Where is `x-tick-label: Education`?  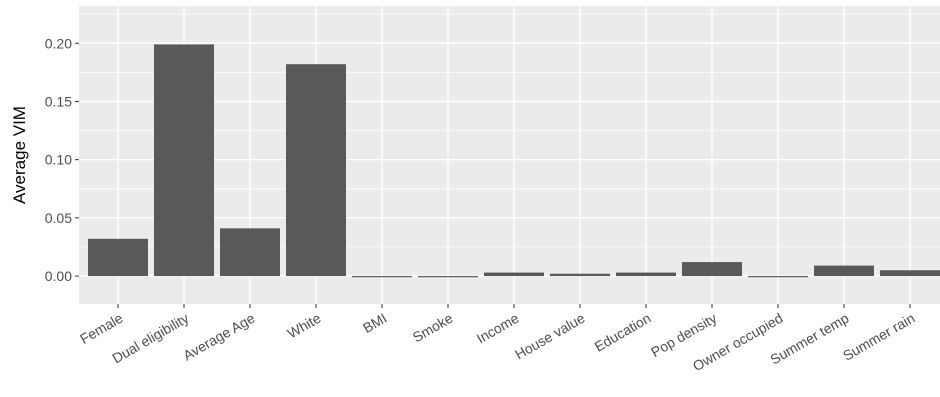
x-tick-label: Education is located at coordinates (623, 332).